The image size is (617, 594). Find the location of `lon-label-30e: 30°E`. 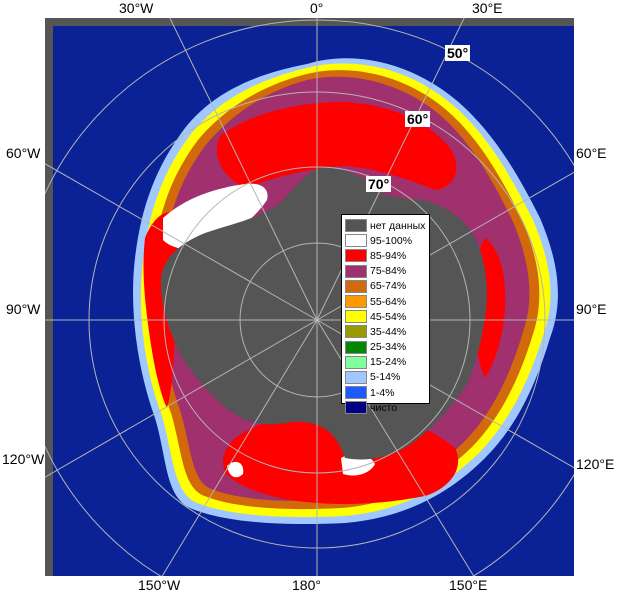

lon-label-30e: 30°E is located at coordinates (487, 8).